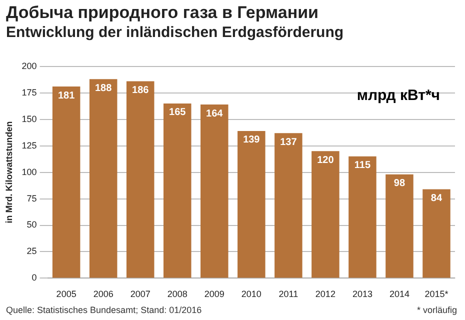 This screenshot has height=320, width=465. What do you see at coordinates (34, 277) in the screenshot?
I see `y-tick-label: 0` at bounding box center [34, 277].